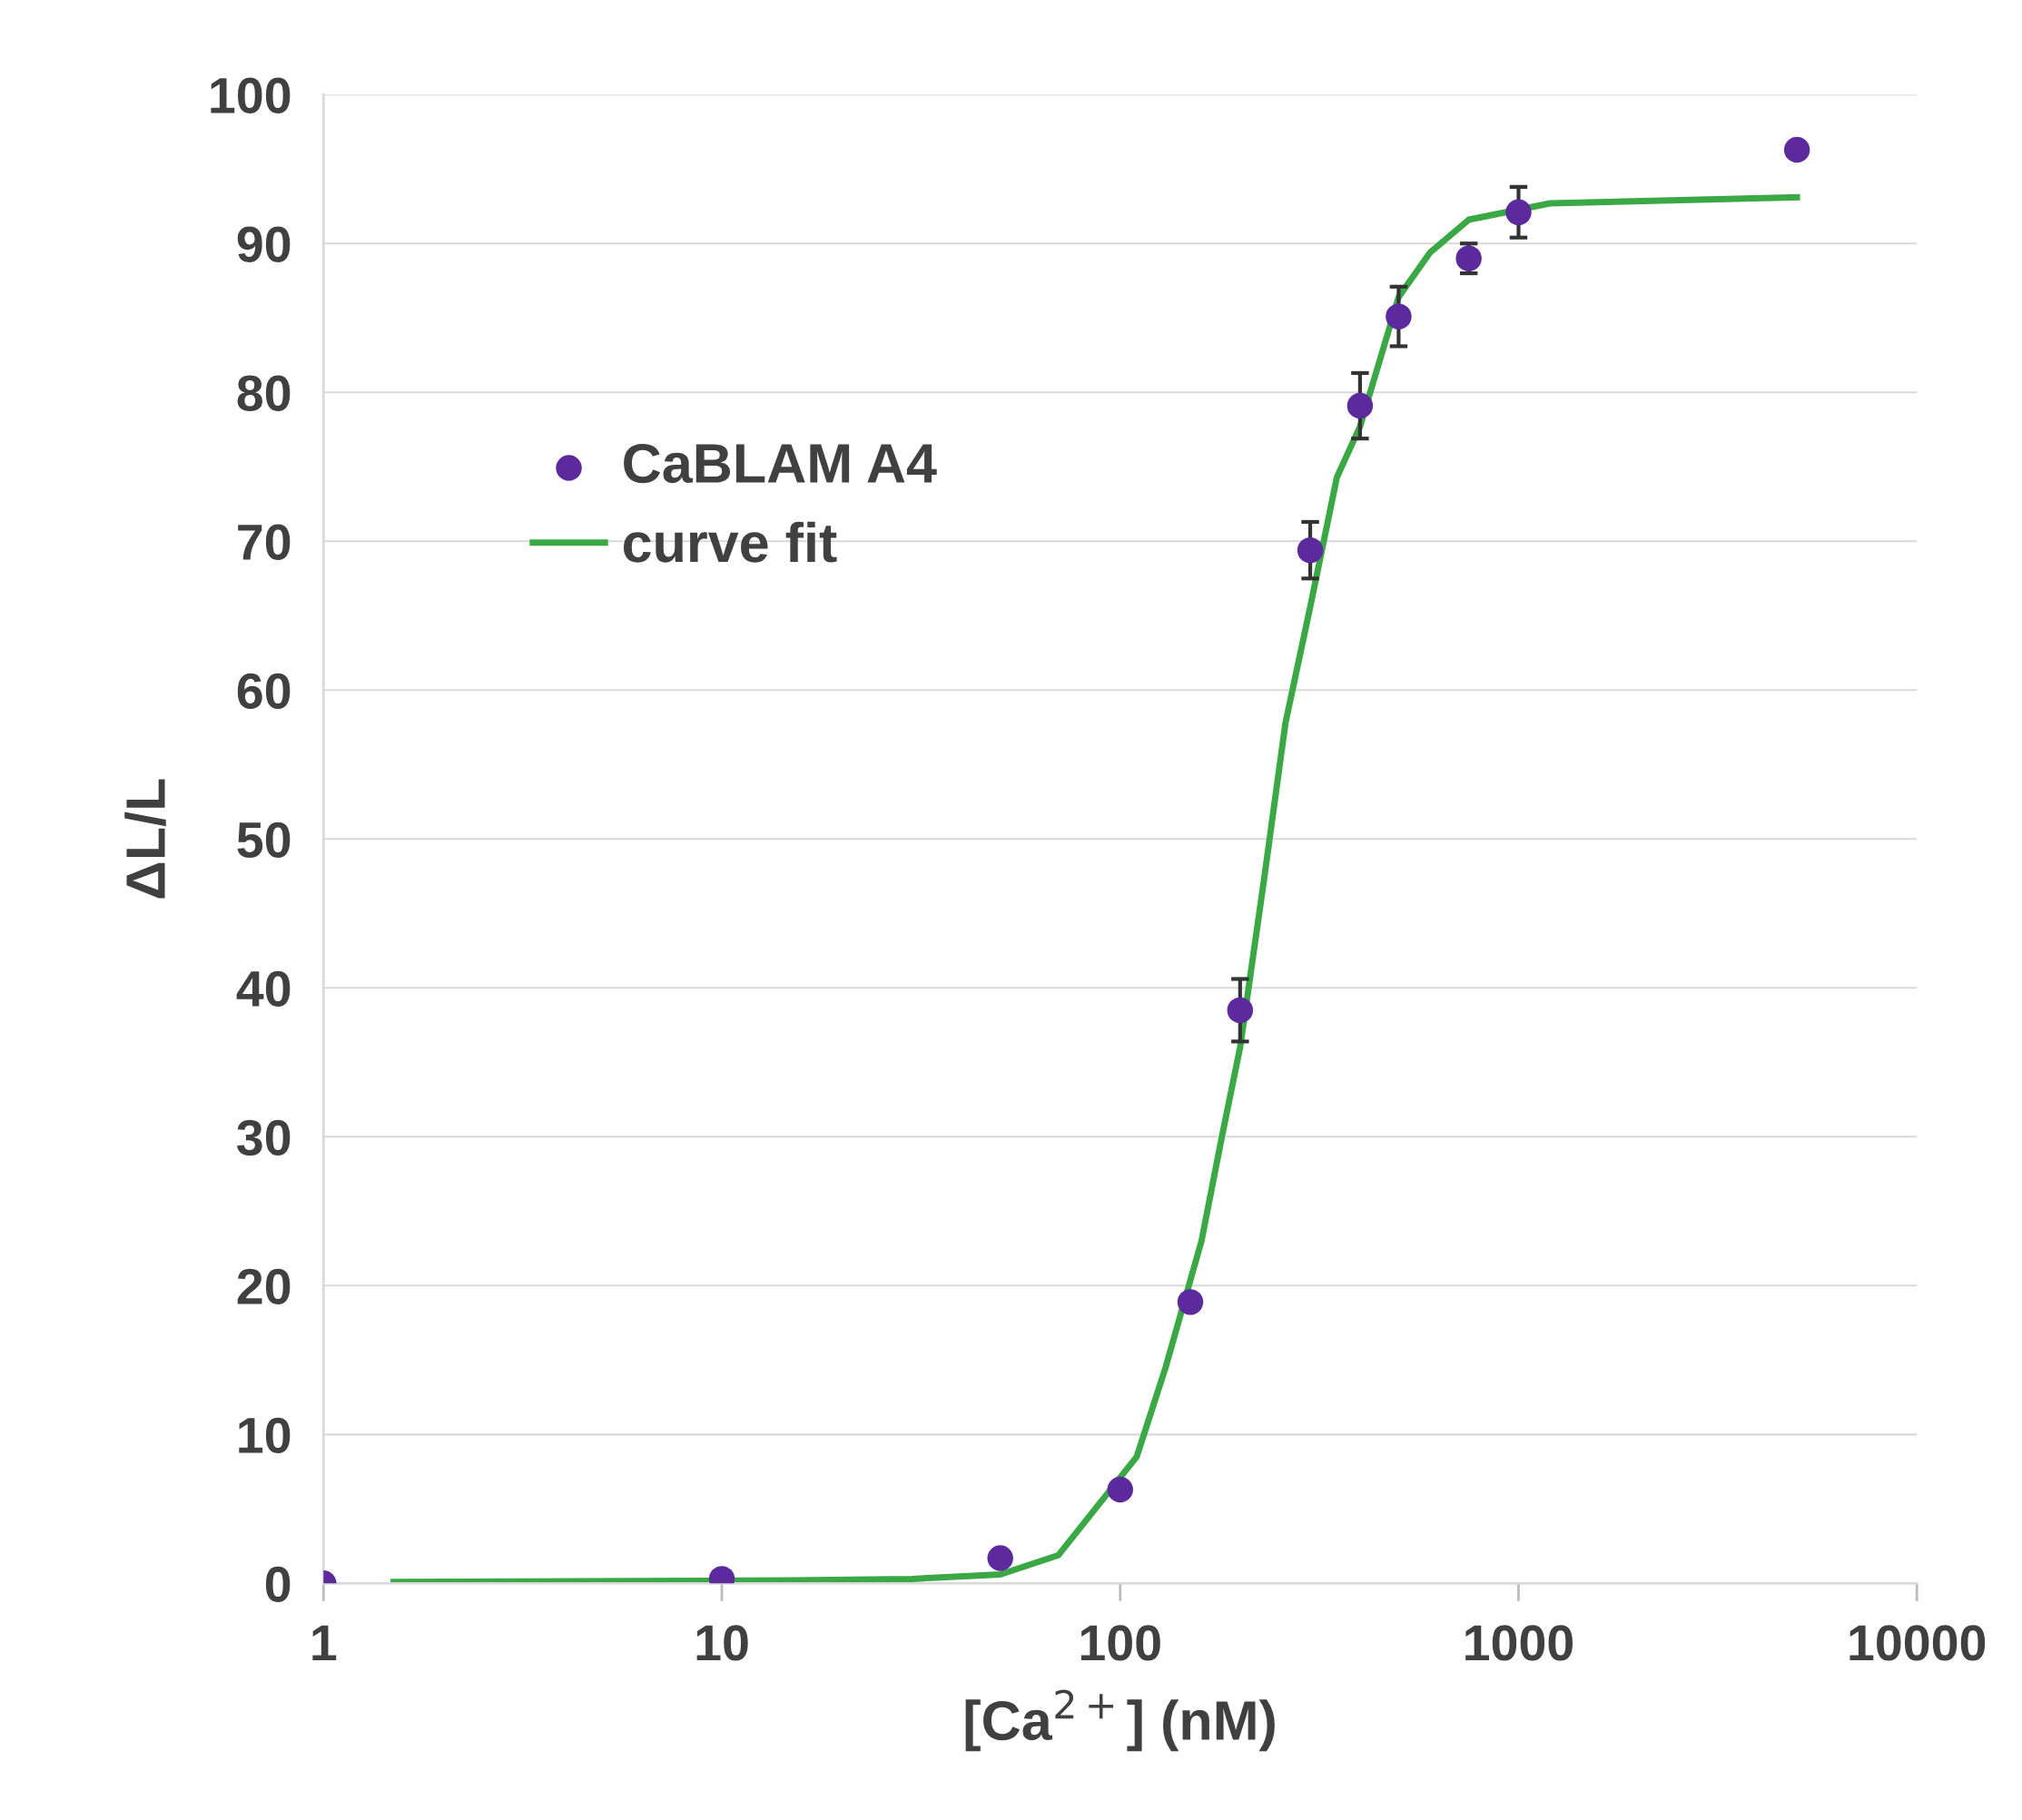 This screenshot has width=2022, height=1820. What do you see at coordinates (264, 393) in the screenshot?
I see `y-tick-label: 80` at bounding box center [264, 393].